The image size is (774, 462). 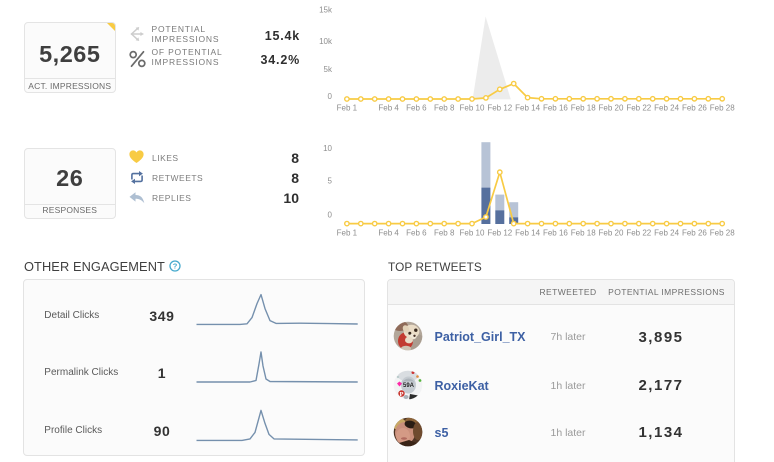 What do you see at coordinates (330, 180) in the screenshot?
I see `svg-text: 5` at bounding box center [330, 180].